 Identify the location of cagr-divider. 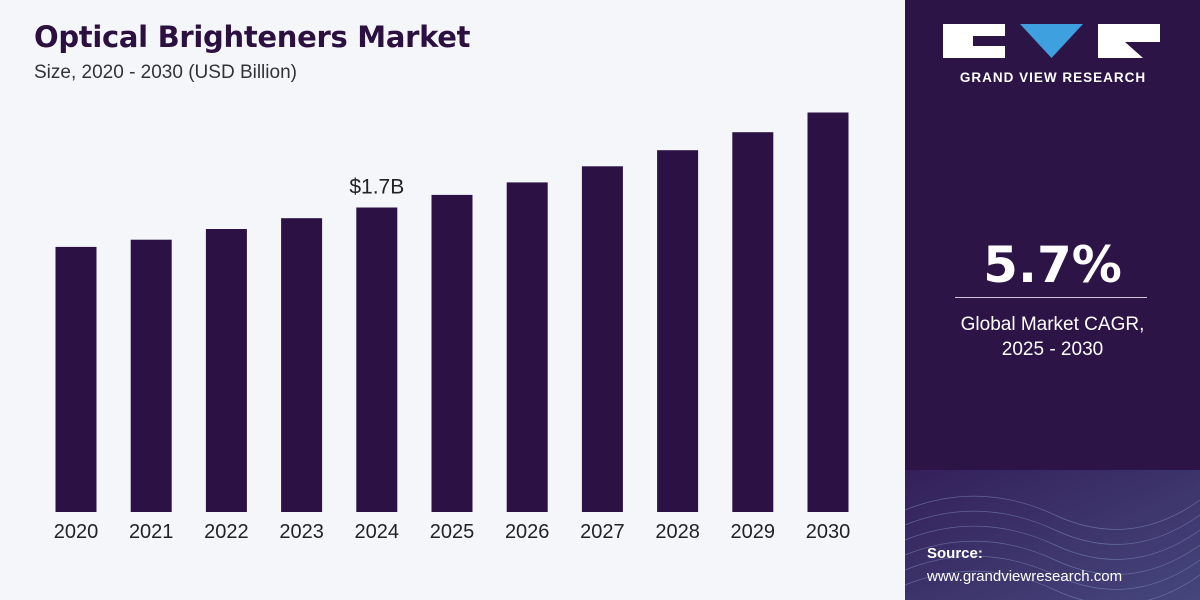
(1051, 297).